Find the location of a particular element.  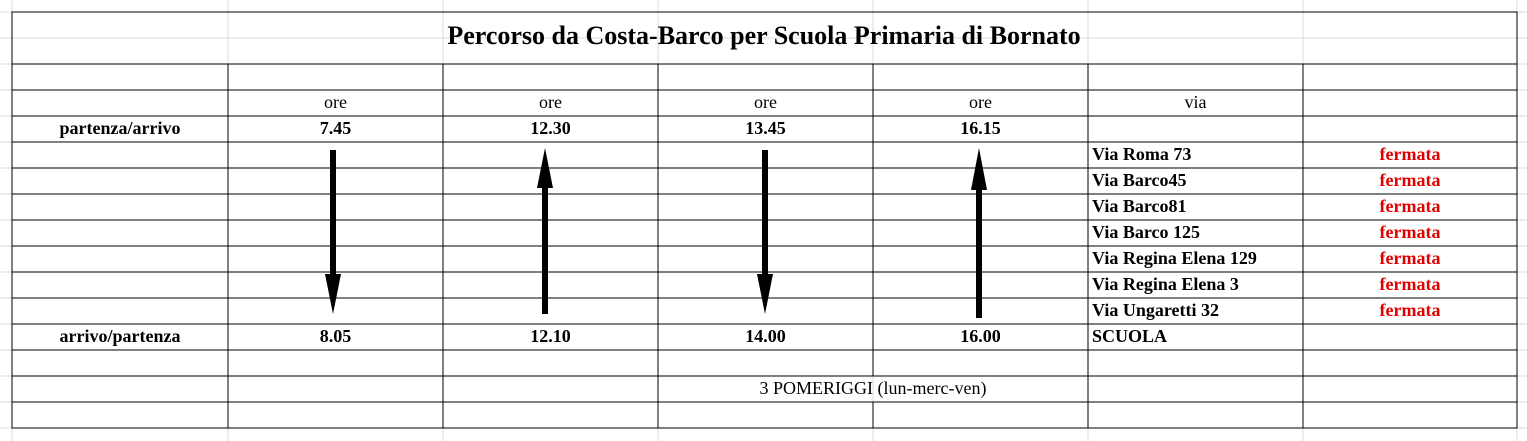

note: 3 POMERIGGI (lun-merc-ven) is located at coordinates (873, 388).